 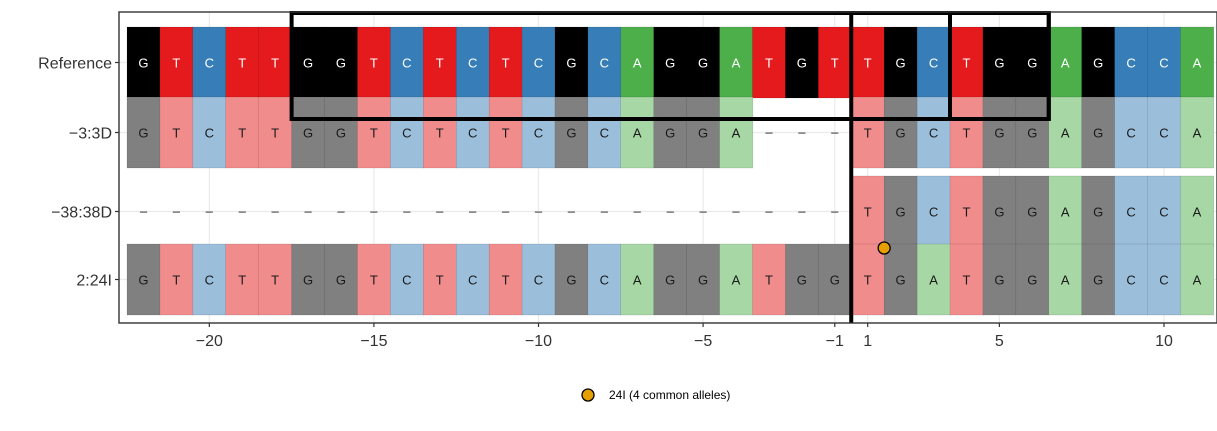 What do you see at coordinates (999, 341) in the screenshot?
I see `x-tick-label: 5` at bounding box center [999, 341].